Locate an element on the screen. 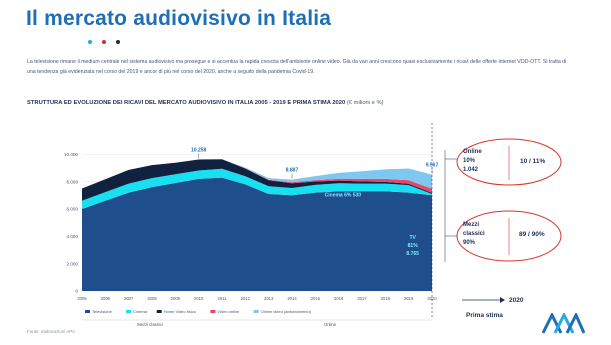  tv-label: TV is located at coordinates (412, 238).